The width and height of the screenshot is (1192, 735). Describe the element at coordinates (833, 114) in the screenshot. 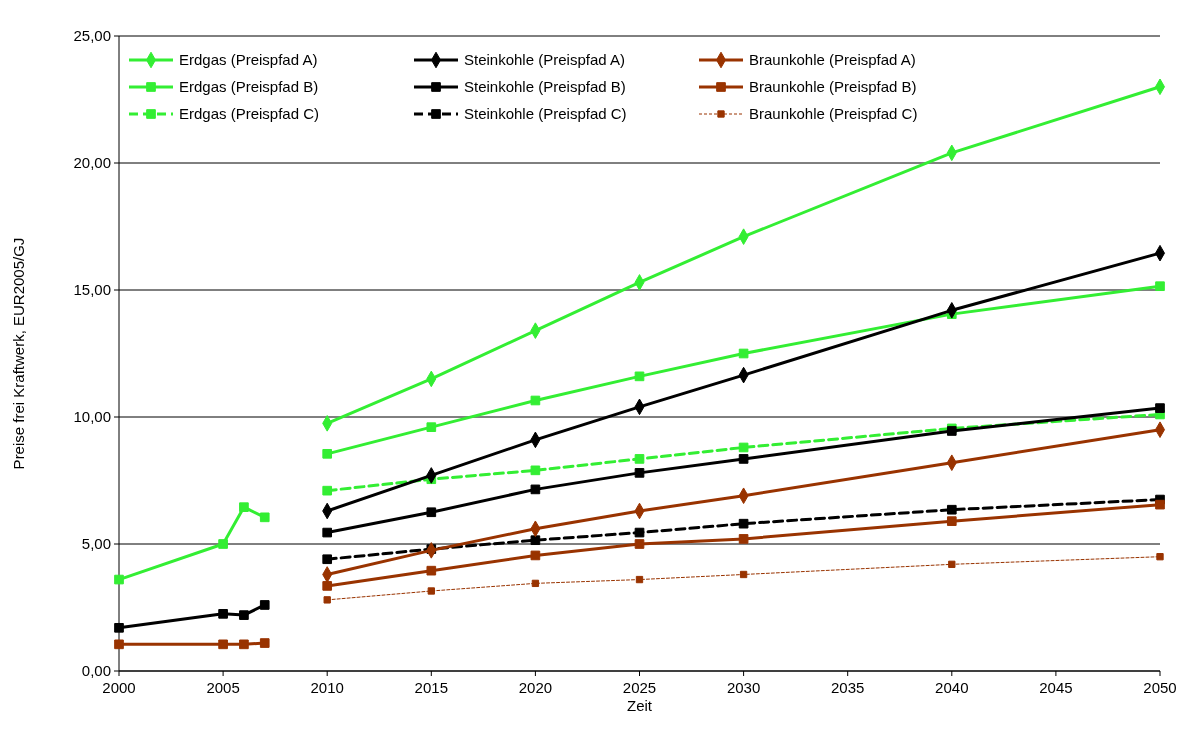

I see `legend-label: Braunkohle (Preispfad C)` at that location.